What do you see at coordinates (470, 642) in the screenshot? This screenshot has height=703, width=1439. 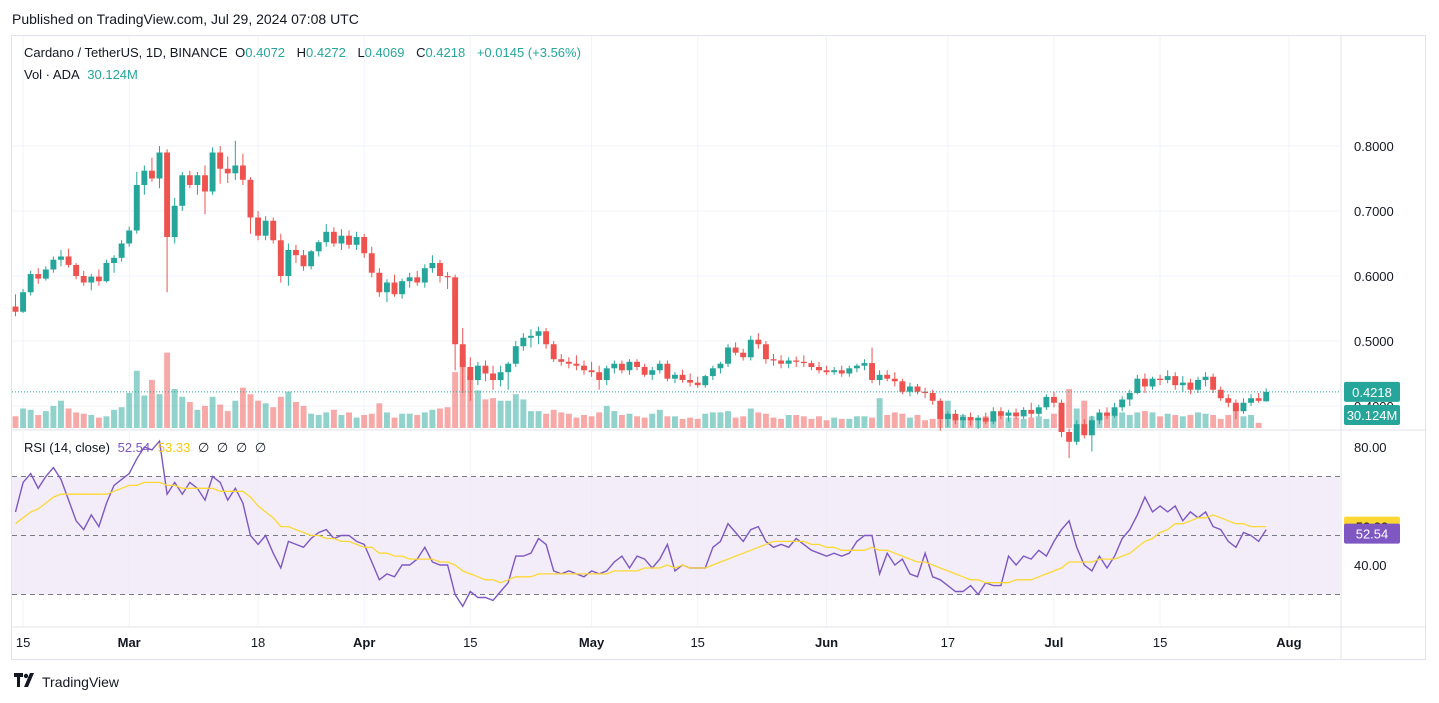 I see `time-tick-label: 15` at bounding box center [470, 642].